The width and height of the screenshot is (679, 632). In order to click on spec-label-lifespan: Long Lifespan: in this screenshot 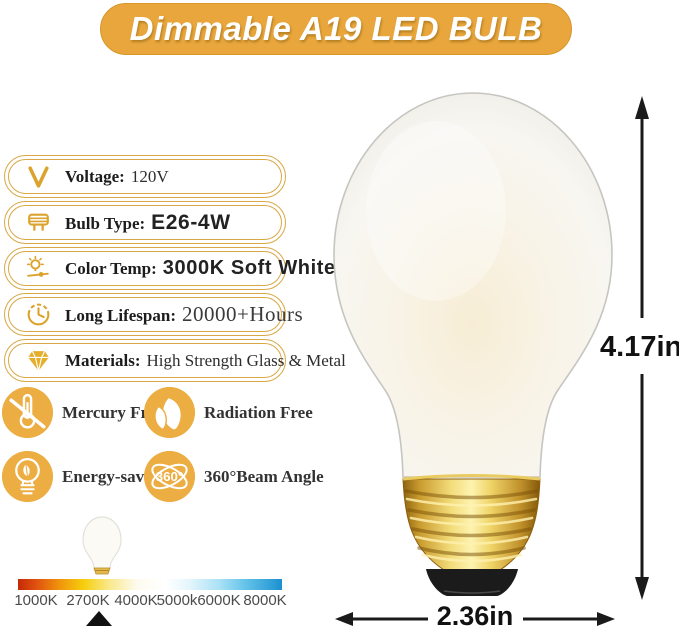, I will do `click(120, 315)`.